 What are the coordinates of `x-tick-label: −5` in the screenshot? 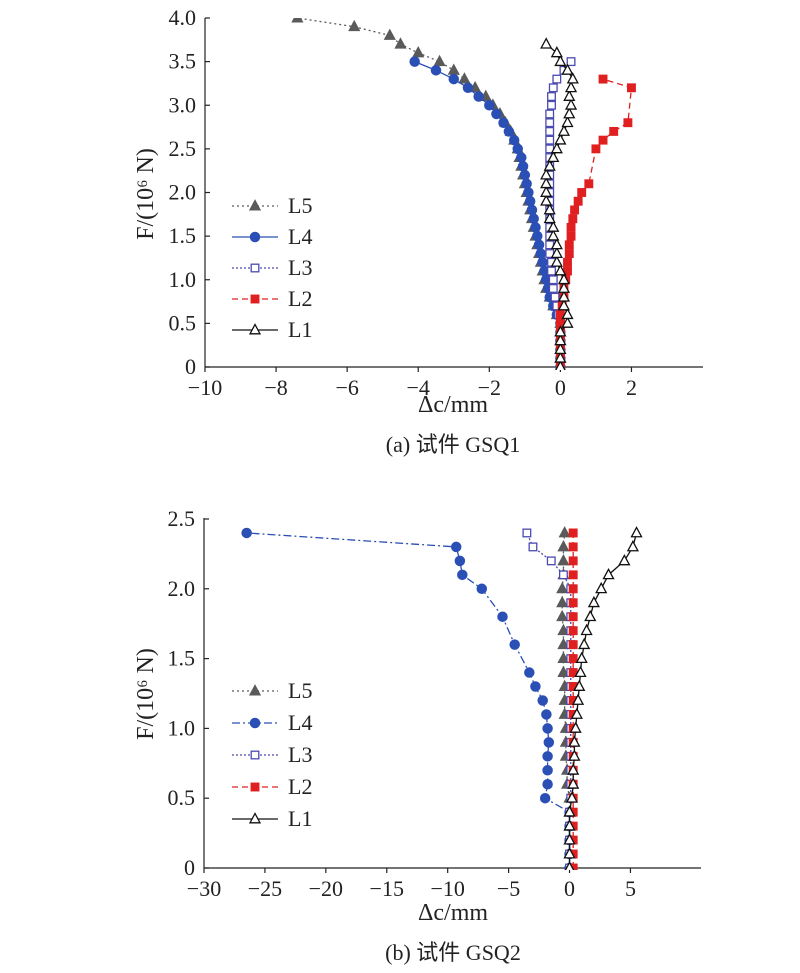 It's located at (508, 888).